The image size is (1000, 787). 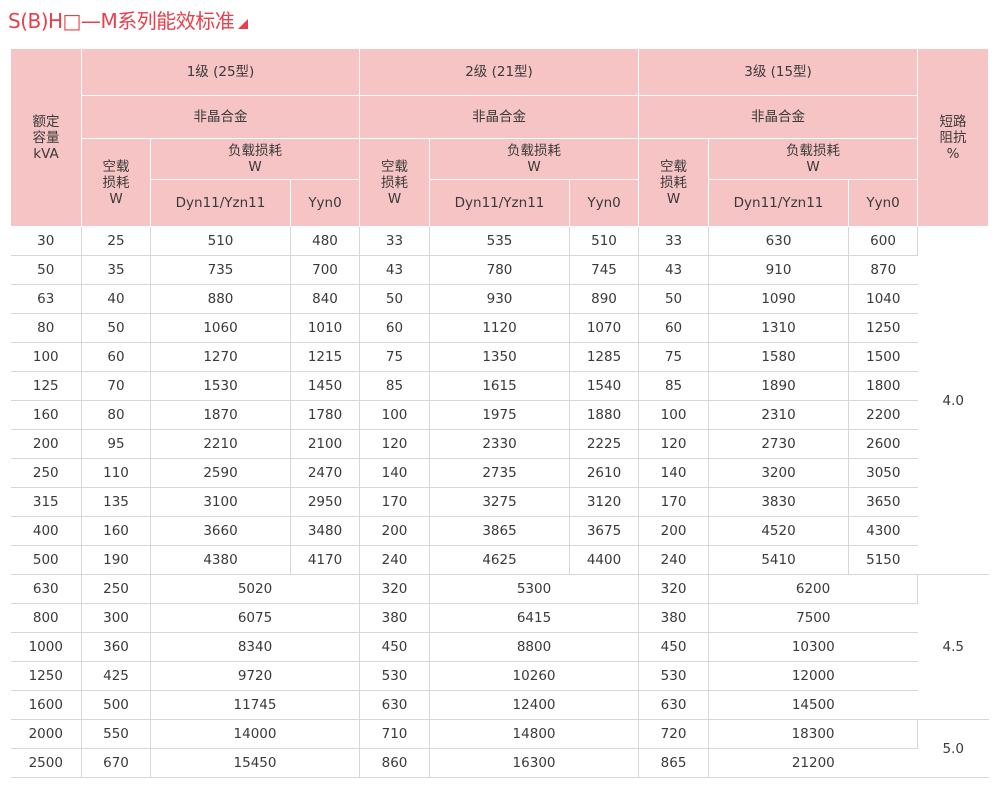 I want to click on table-cell: 60, so click(x=116, y=357).